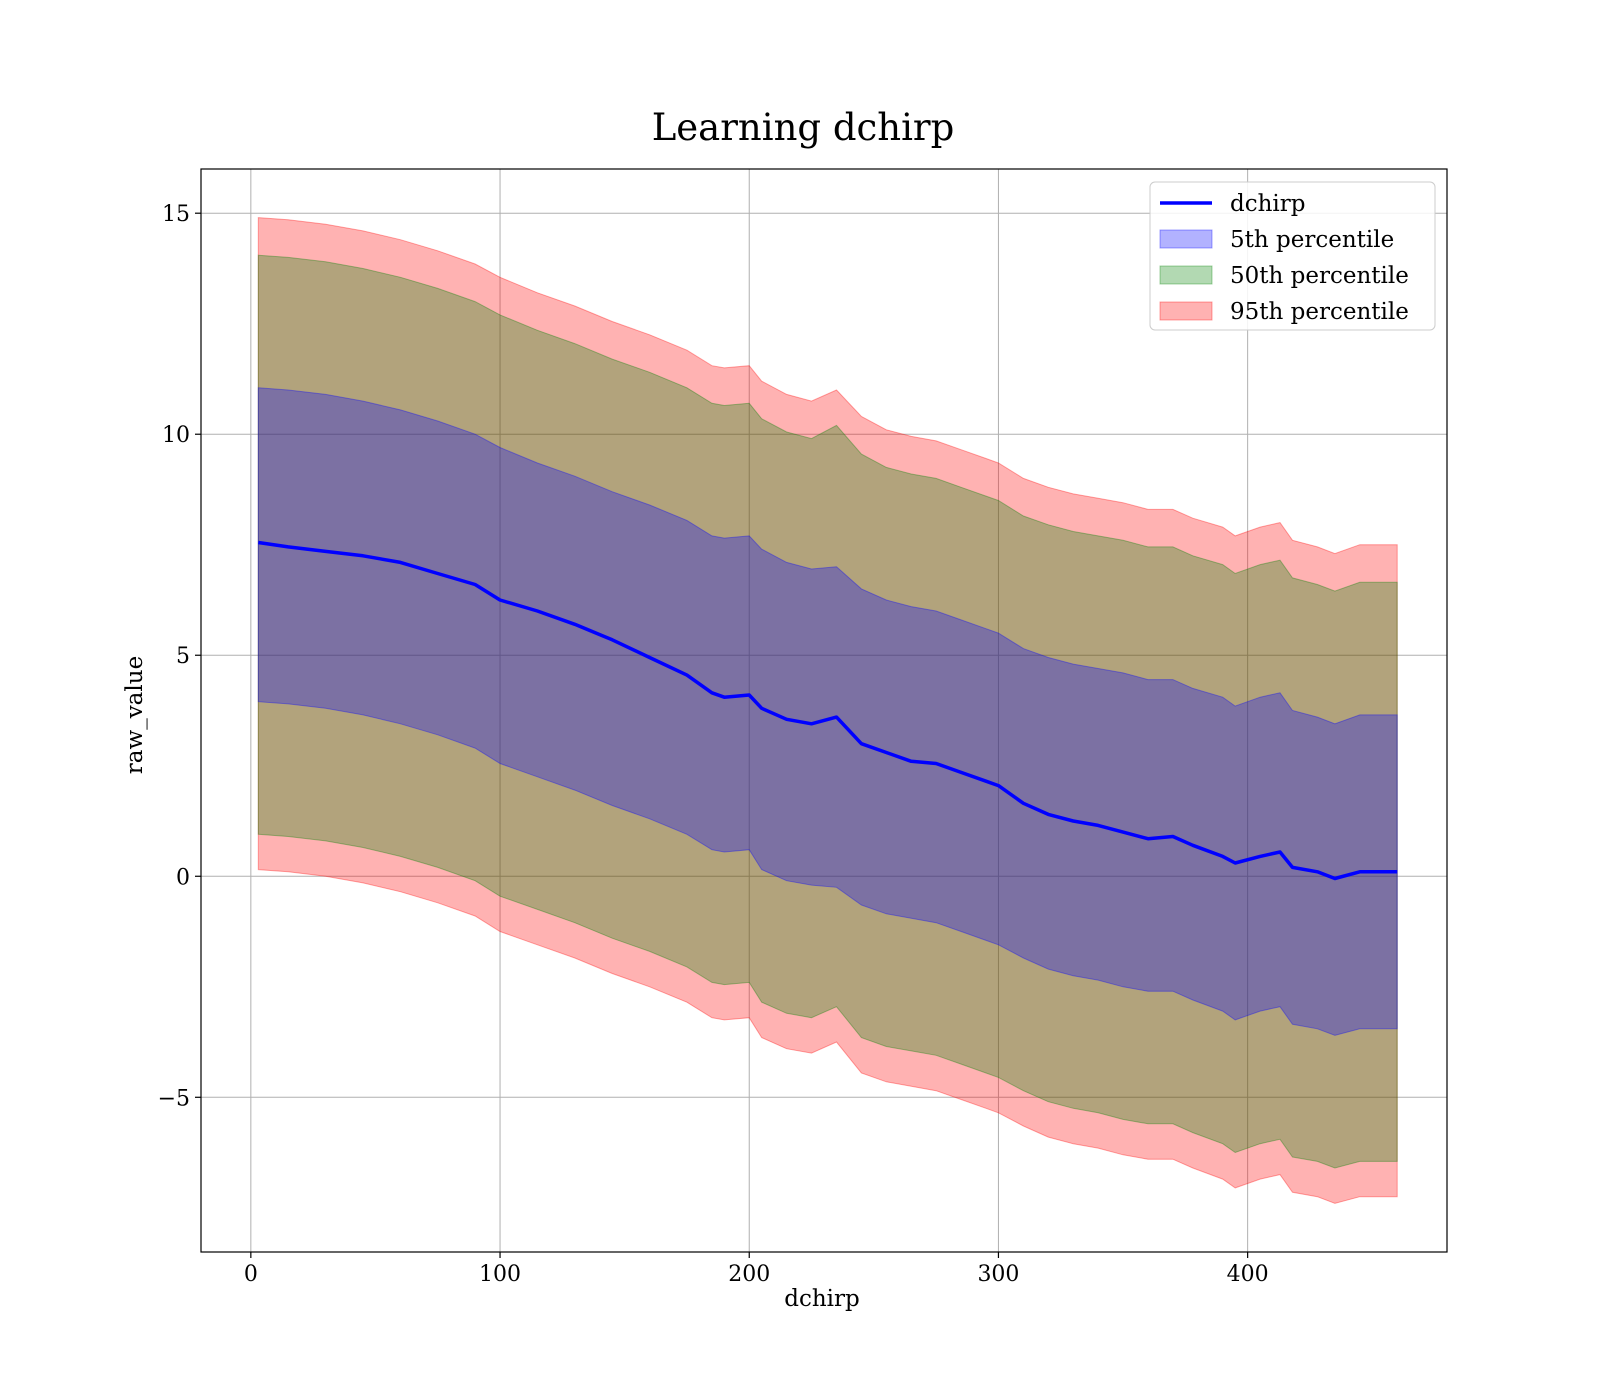  What do you see at coordinates (176, 435) in the screenshot?
I see `y-tick-label-3: 10` at bounding box center [176, 435].